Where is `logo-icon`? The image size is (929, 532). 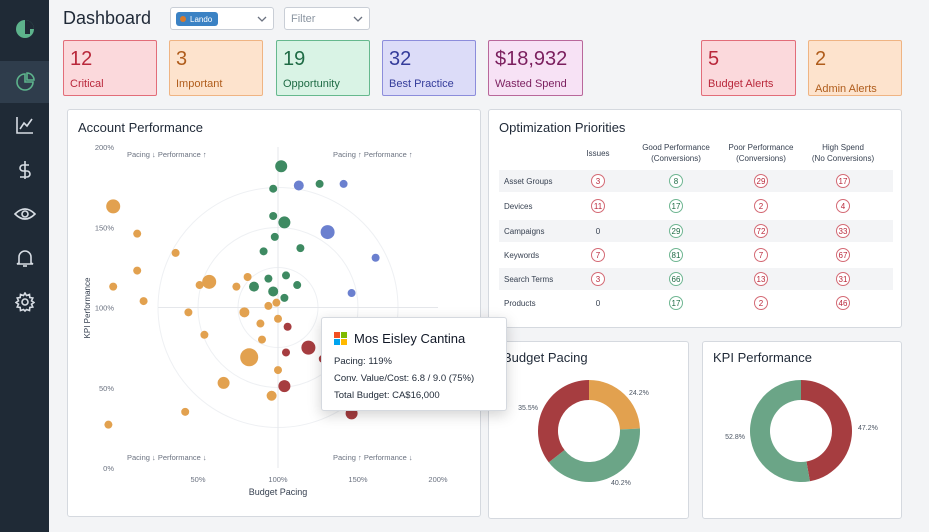 logo-icon is located at coordinates (24, 29).